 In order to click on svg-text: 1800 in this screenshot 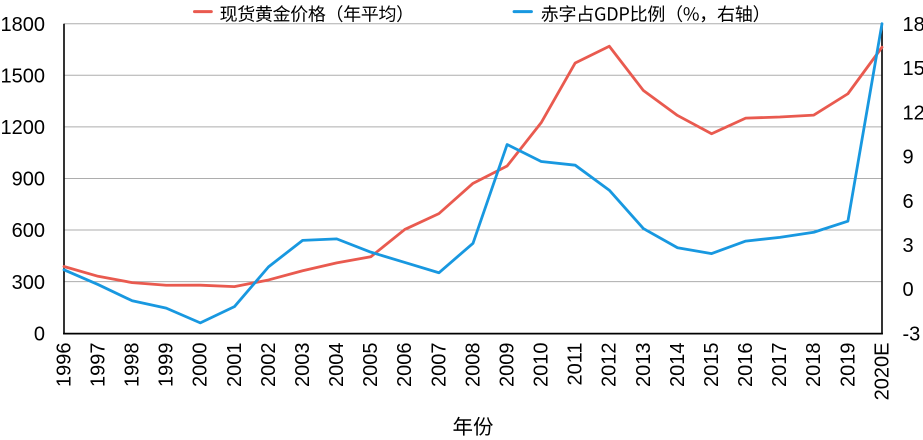, I will do `click(23, 25)`.